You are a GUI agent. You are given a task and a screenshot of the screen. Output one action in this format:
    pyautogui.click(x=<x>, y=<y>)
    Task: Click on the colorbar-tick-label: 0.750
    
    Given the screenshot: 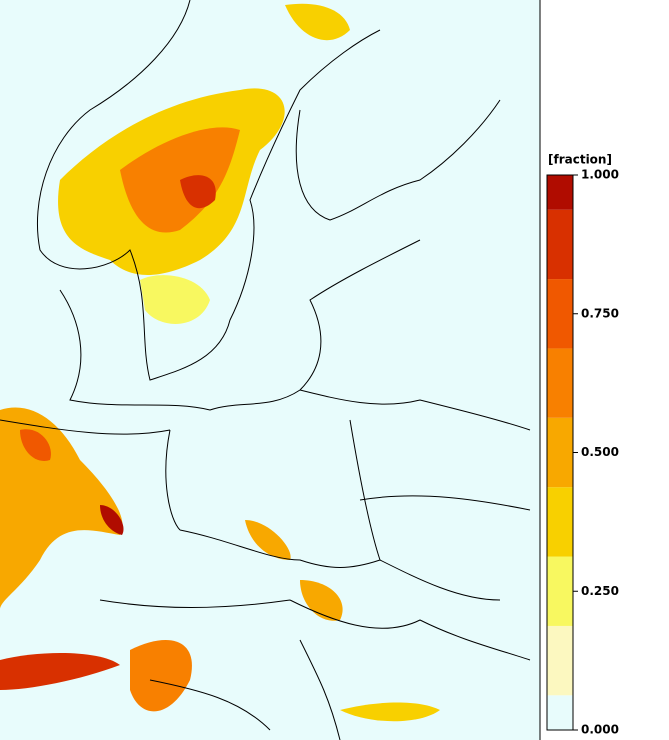 What is the action you would take?
    pyautogui.click(x=600, y=313)
    